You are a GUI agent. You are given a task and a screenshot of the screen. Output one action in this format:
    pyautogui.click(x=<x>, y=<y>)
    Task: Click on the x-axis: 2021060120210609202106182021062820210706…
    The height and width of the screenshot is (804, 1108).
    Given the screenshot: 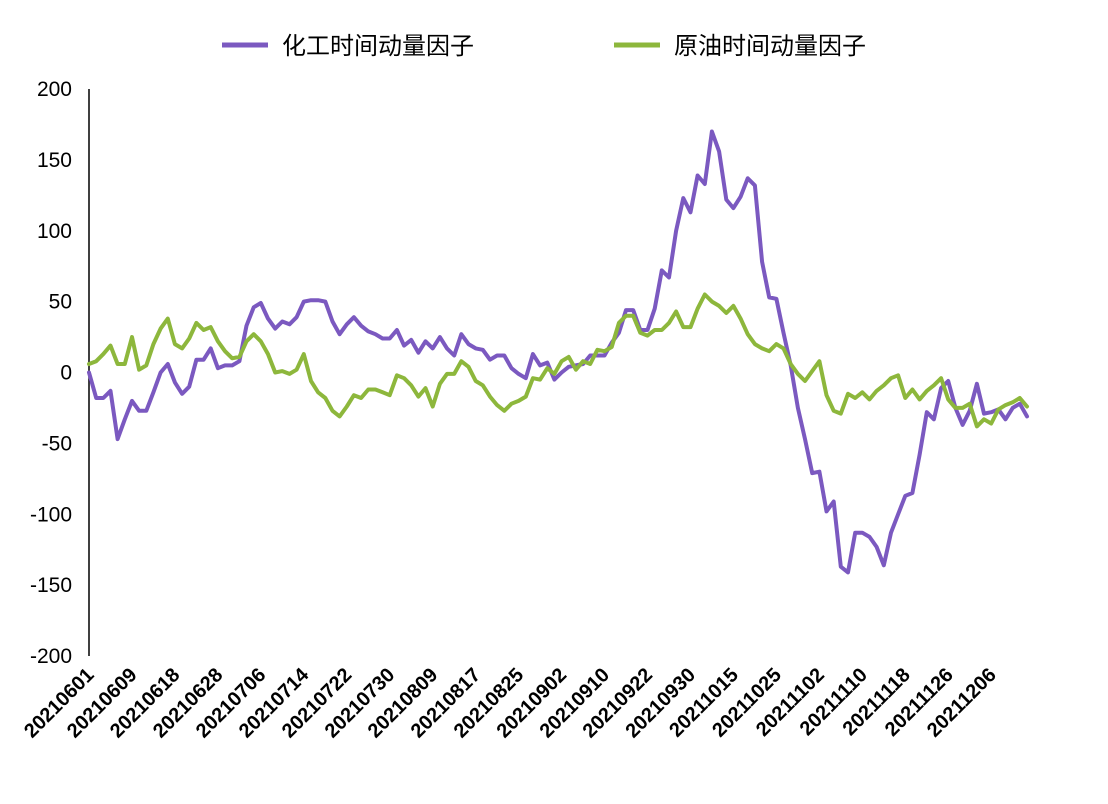 What is the action you would take?
    pyautogui.click(x=510, y=702)
    